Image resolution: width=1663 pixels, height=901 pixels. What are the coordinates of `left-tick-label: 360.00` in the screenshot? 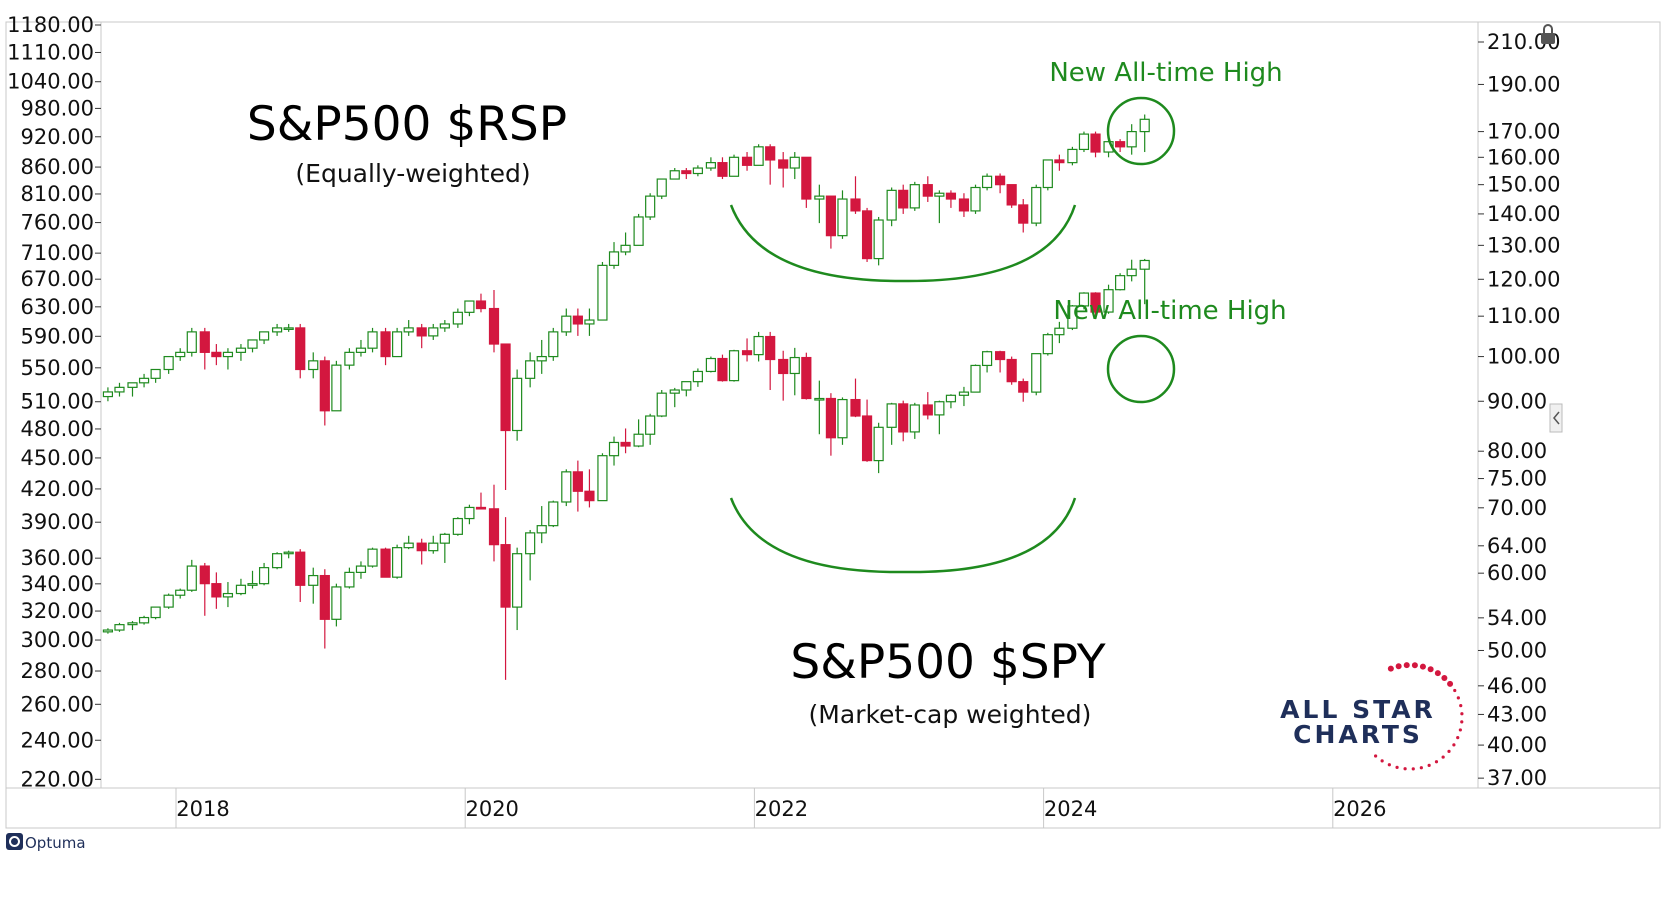 It's located at (57, 558).